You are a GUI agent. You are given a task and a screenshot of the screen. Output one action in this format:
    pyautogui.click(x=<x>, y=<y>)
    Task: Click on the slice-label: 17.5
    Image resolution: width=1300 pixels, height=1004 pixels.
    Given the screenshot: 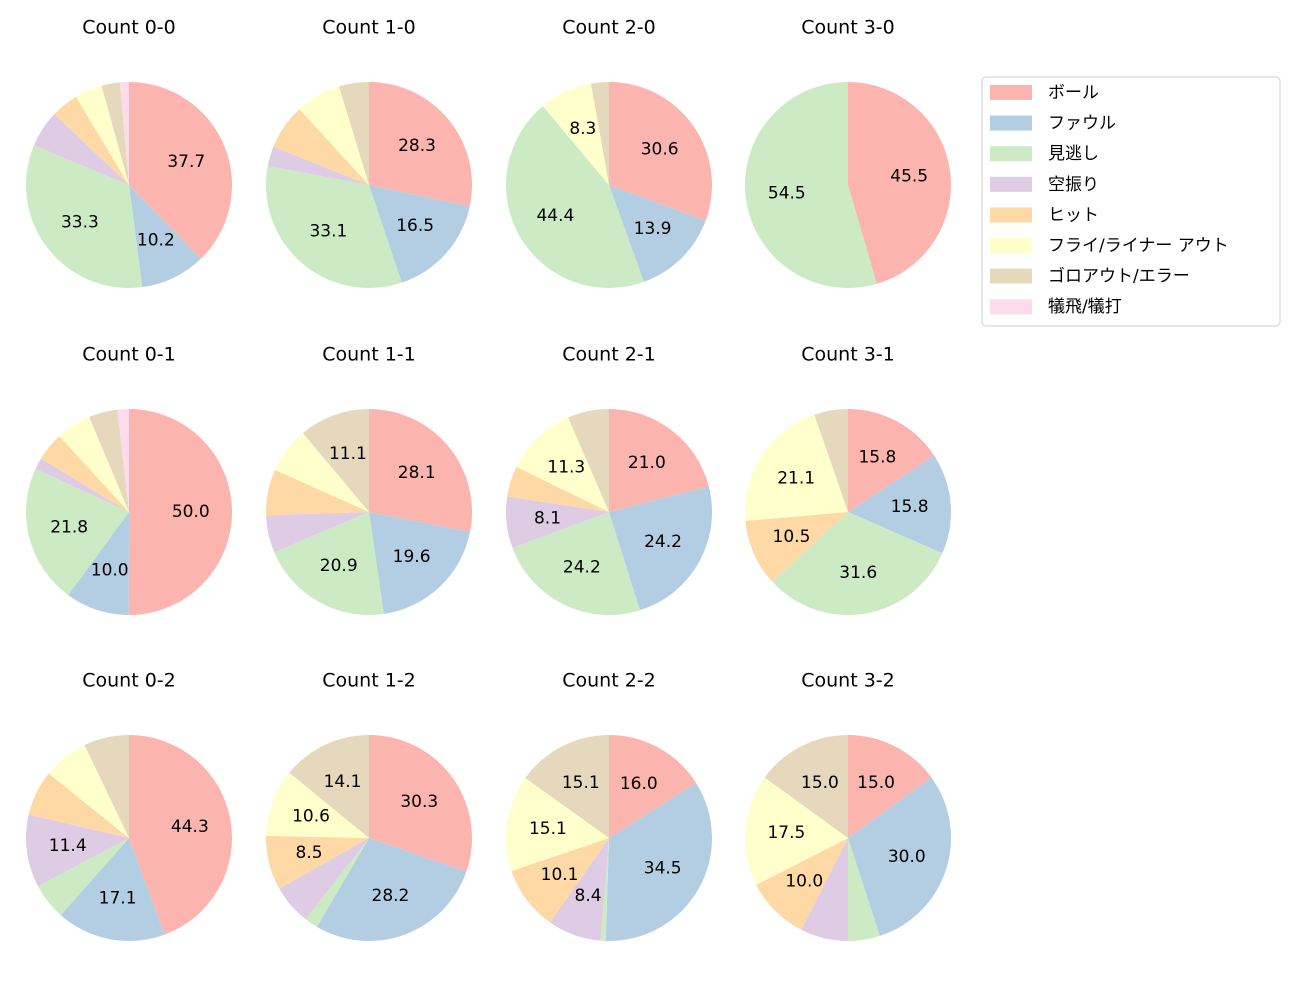 What is the action you would take?
    pyautogui.click(x=786, y=833)
    